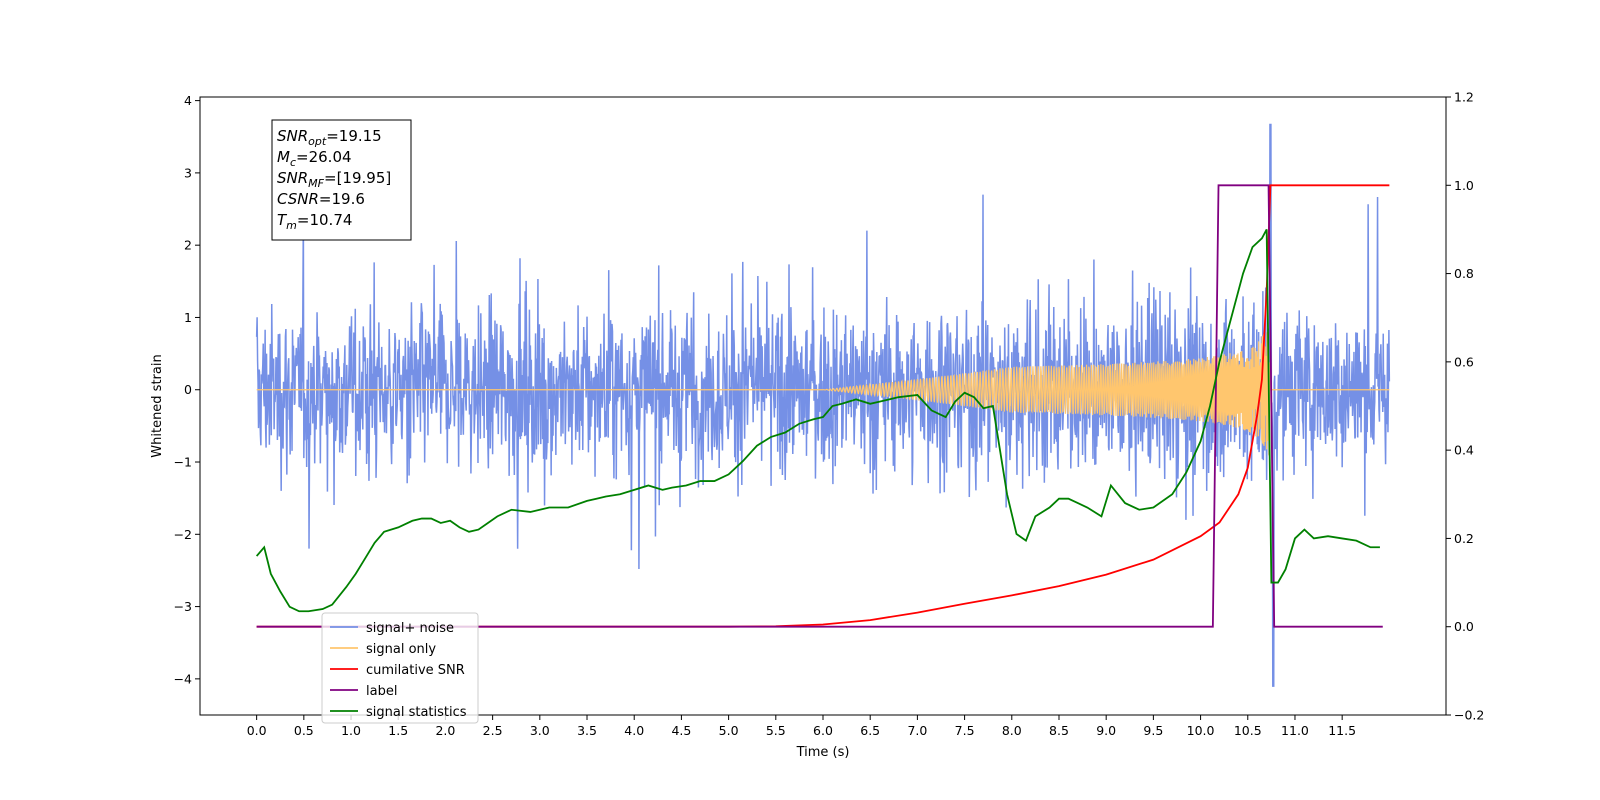 Image resolution: width=1600 pixels, height=800 pixels. I want to click on x-tick-label: 5.0, so click(729, 730).